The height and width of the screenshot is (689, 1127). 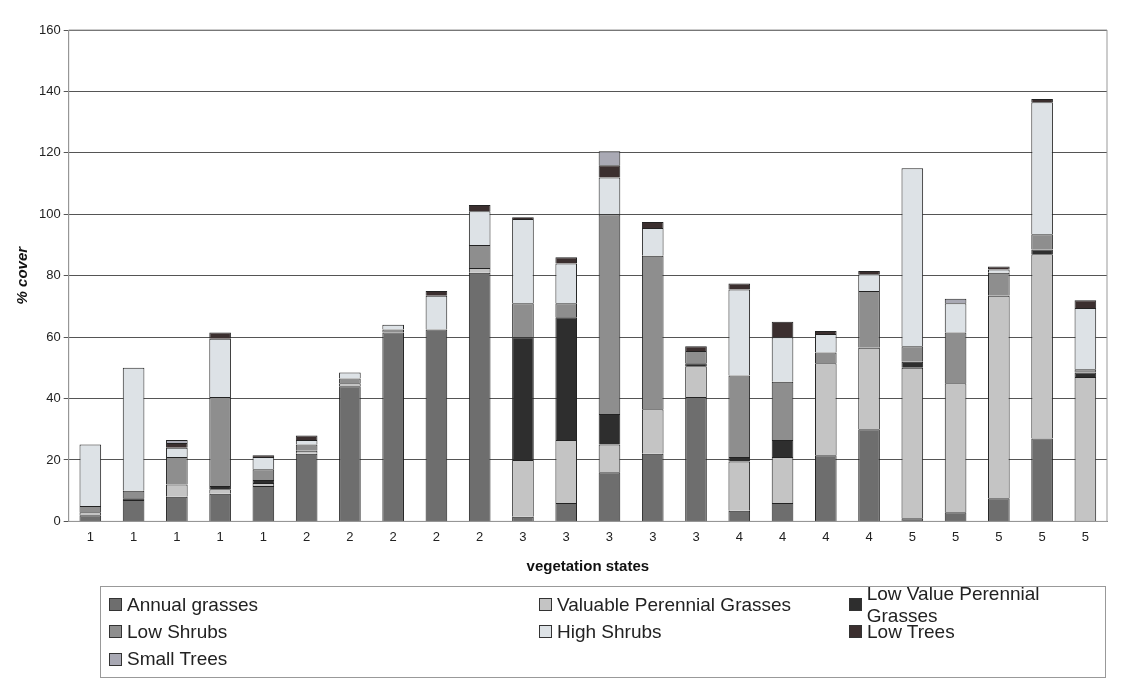 What do you see at coordinates (192, 604) in the screenshot?
I see `legend-label: Annual grasses` at bounding box center [192, 604].